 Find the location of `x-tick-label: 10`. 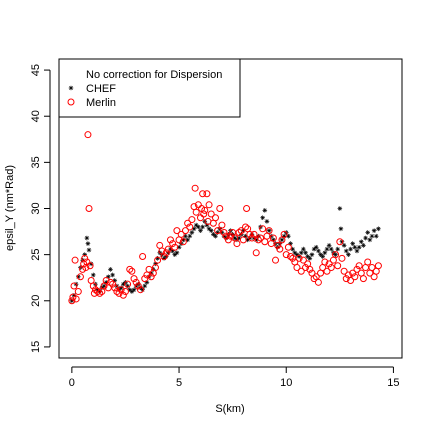

x-tick-label: 10 is located at coordinates (286, 383).